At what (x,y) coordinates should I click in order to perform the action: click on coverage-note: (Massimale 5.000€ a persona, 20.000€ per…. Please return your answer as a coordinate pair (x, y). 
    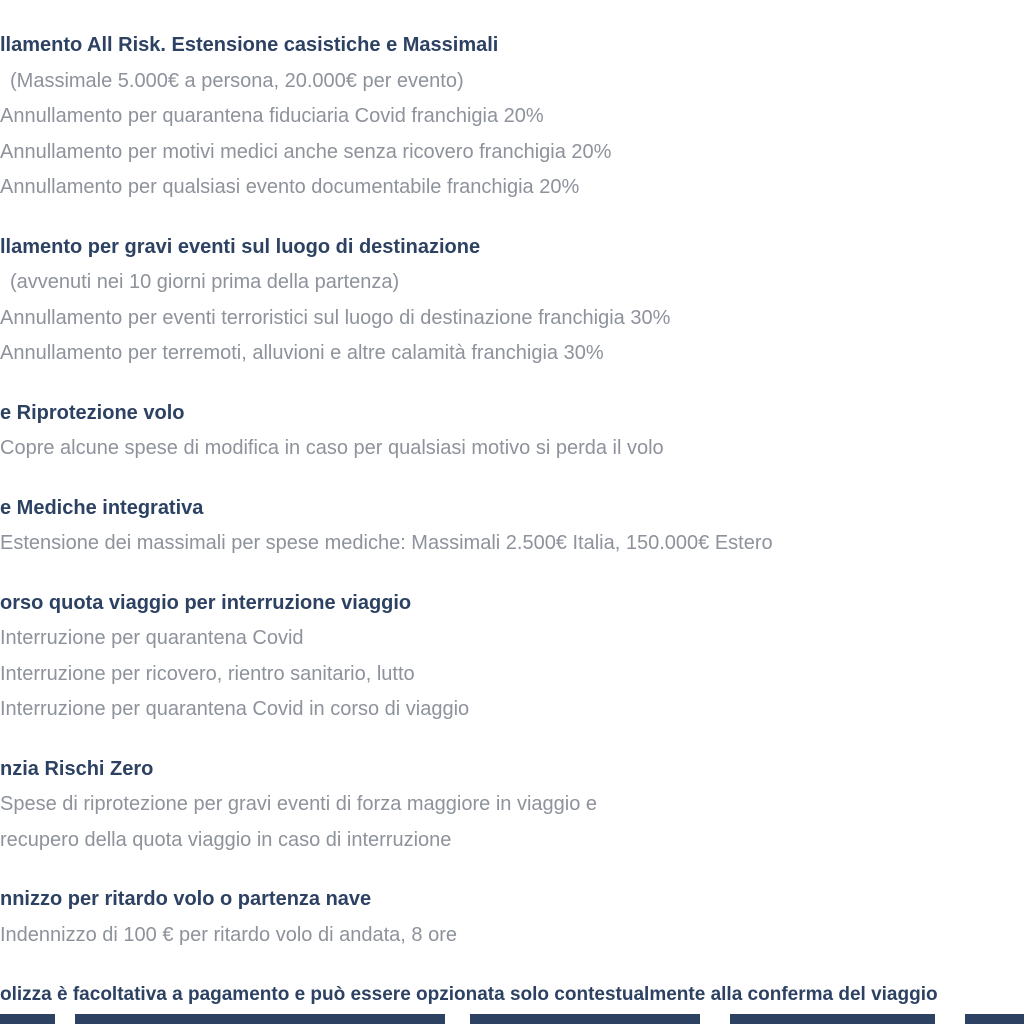
    Looking at the image, I should click on (237, 80).